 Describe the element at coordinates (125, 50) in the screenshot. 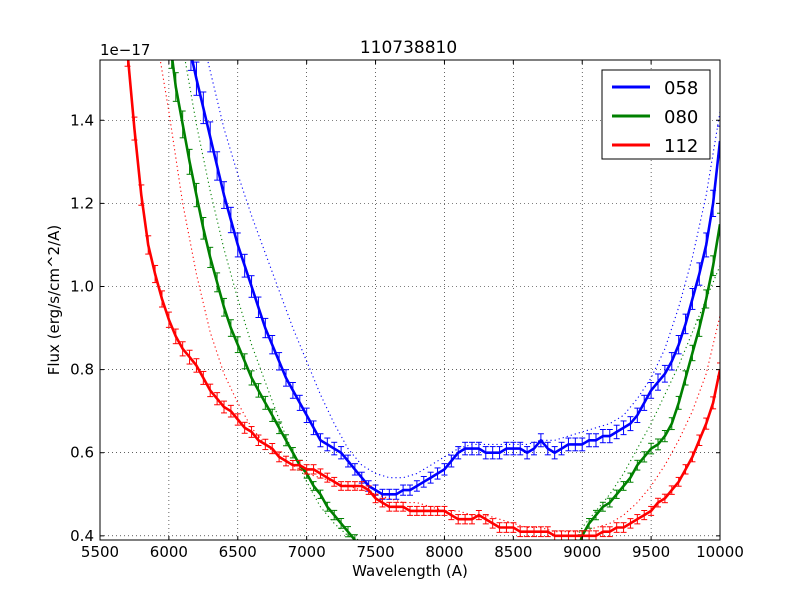

I see `y-offset-label: 1e−17` at that location.